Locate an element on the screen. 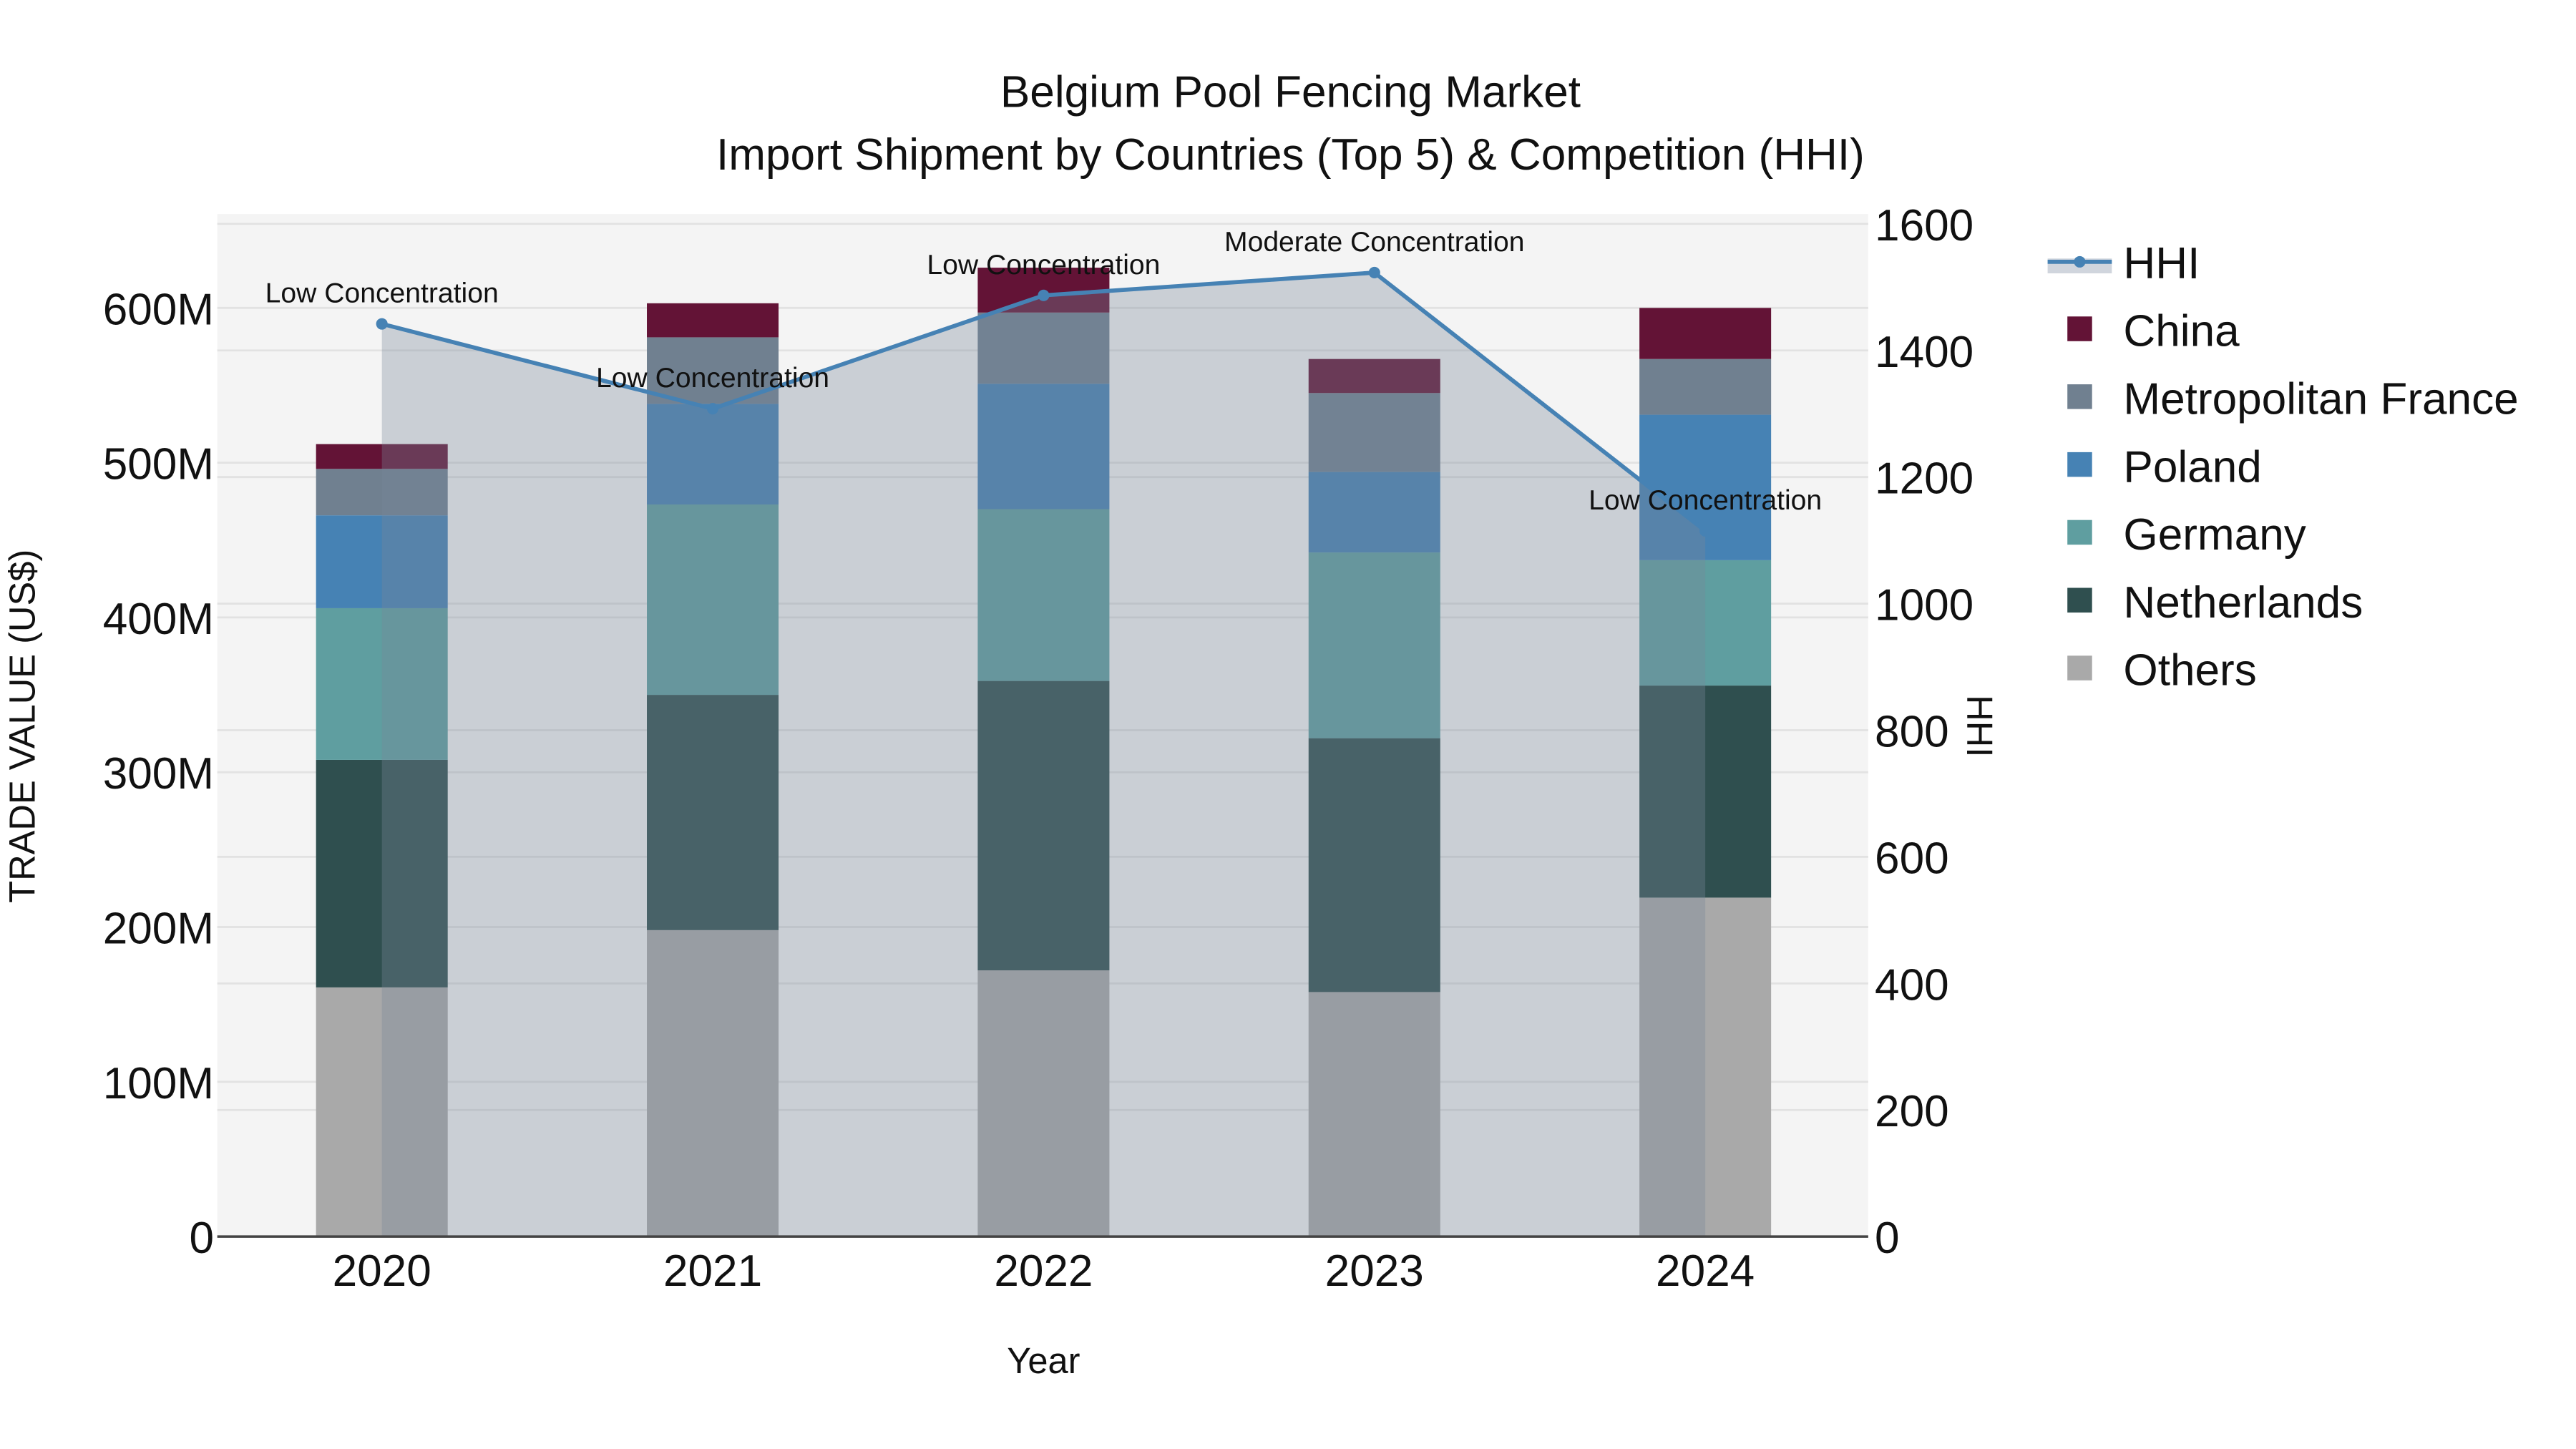  y2-tick-label: 800 is located at coordinates (1912, 732).